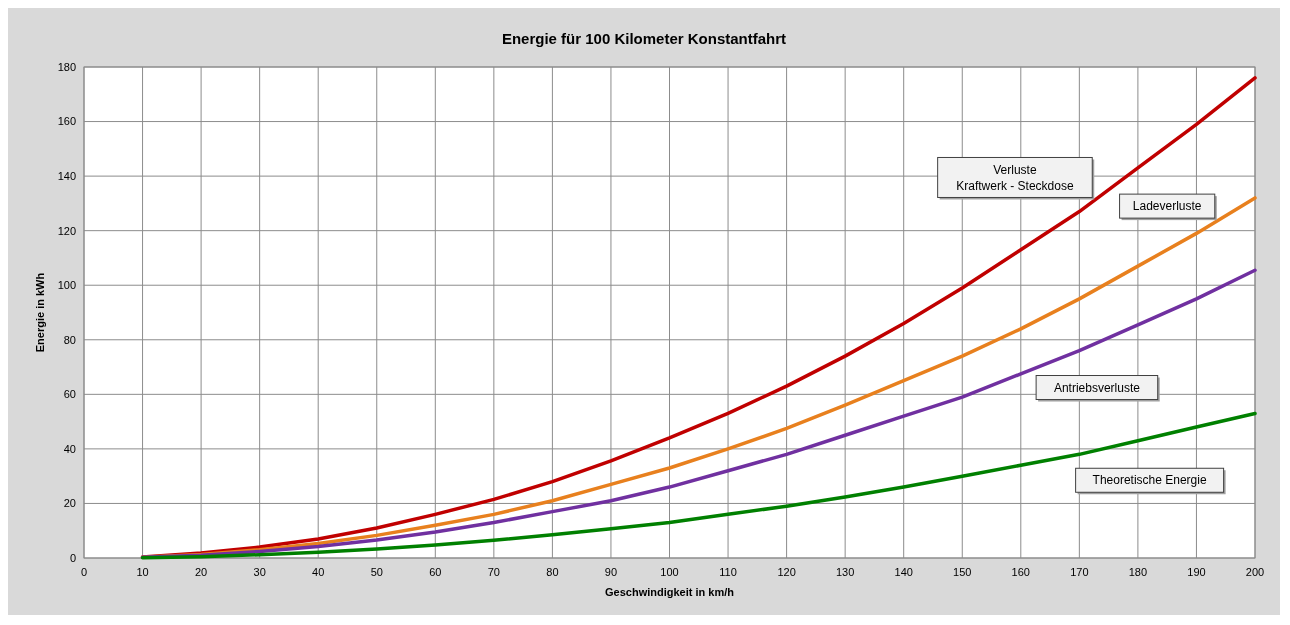  Describe the element at coordinates (376, 572) in the screenshot. I see `x-tick-label: 50` at that location.